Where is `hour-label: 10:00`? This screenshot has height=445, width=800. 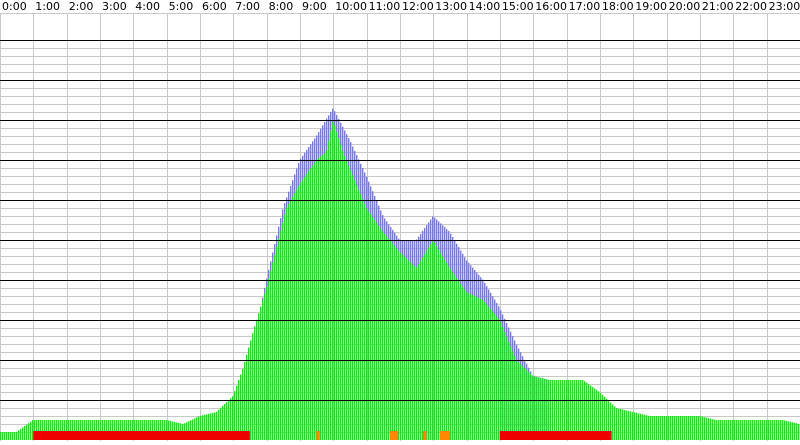 hour-label: 10:00 is located at coordinates (351, 6).